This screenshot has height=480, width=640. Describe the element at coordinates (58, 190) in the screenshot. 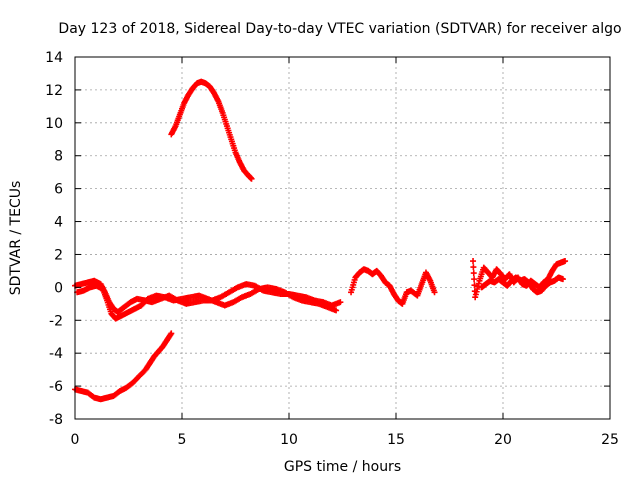

I see `y-tick-label: 6` at that location.